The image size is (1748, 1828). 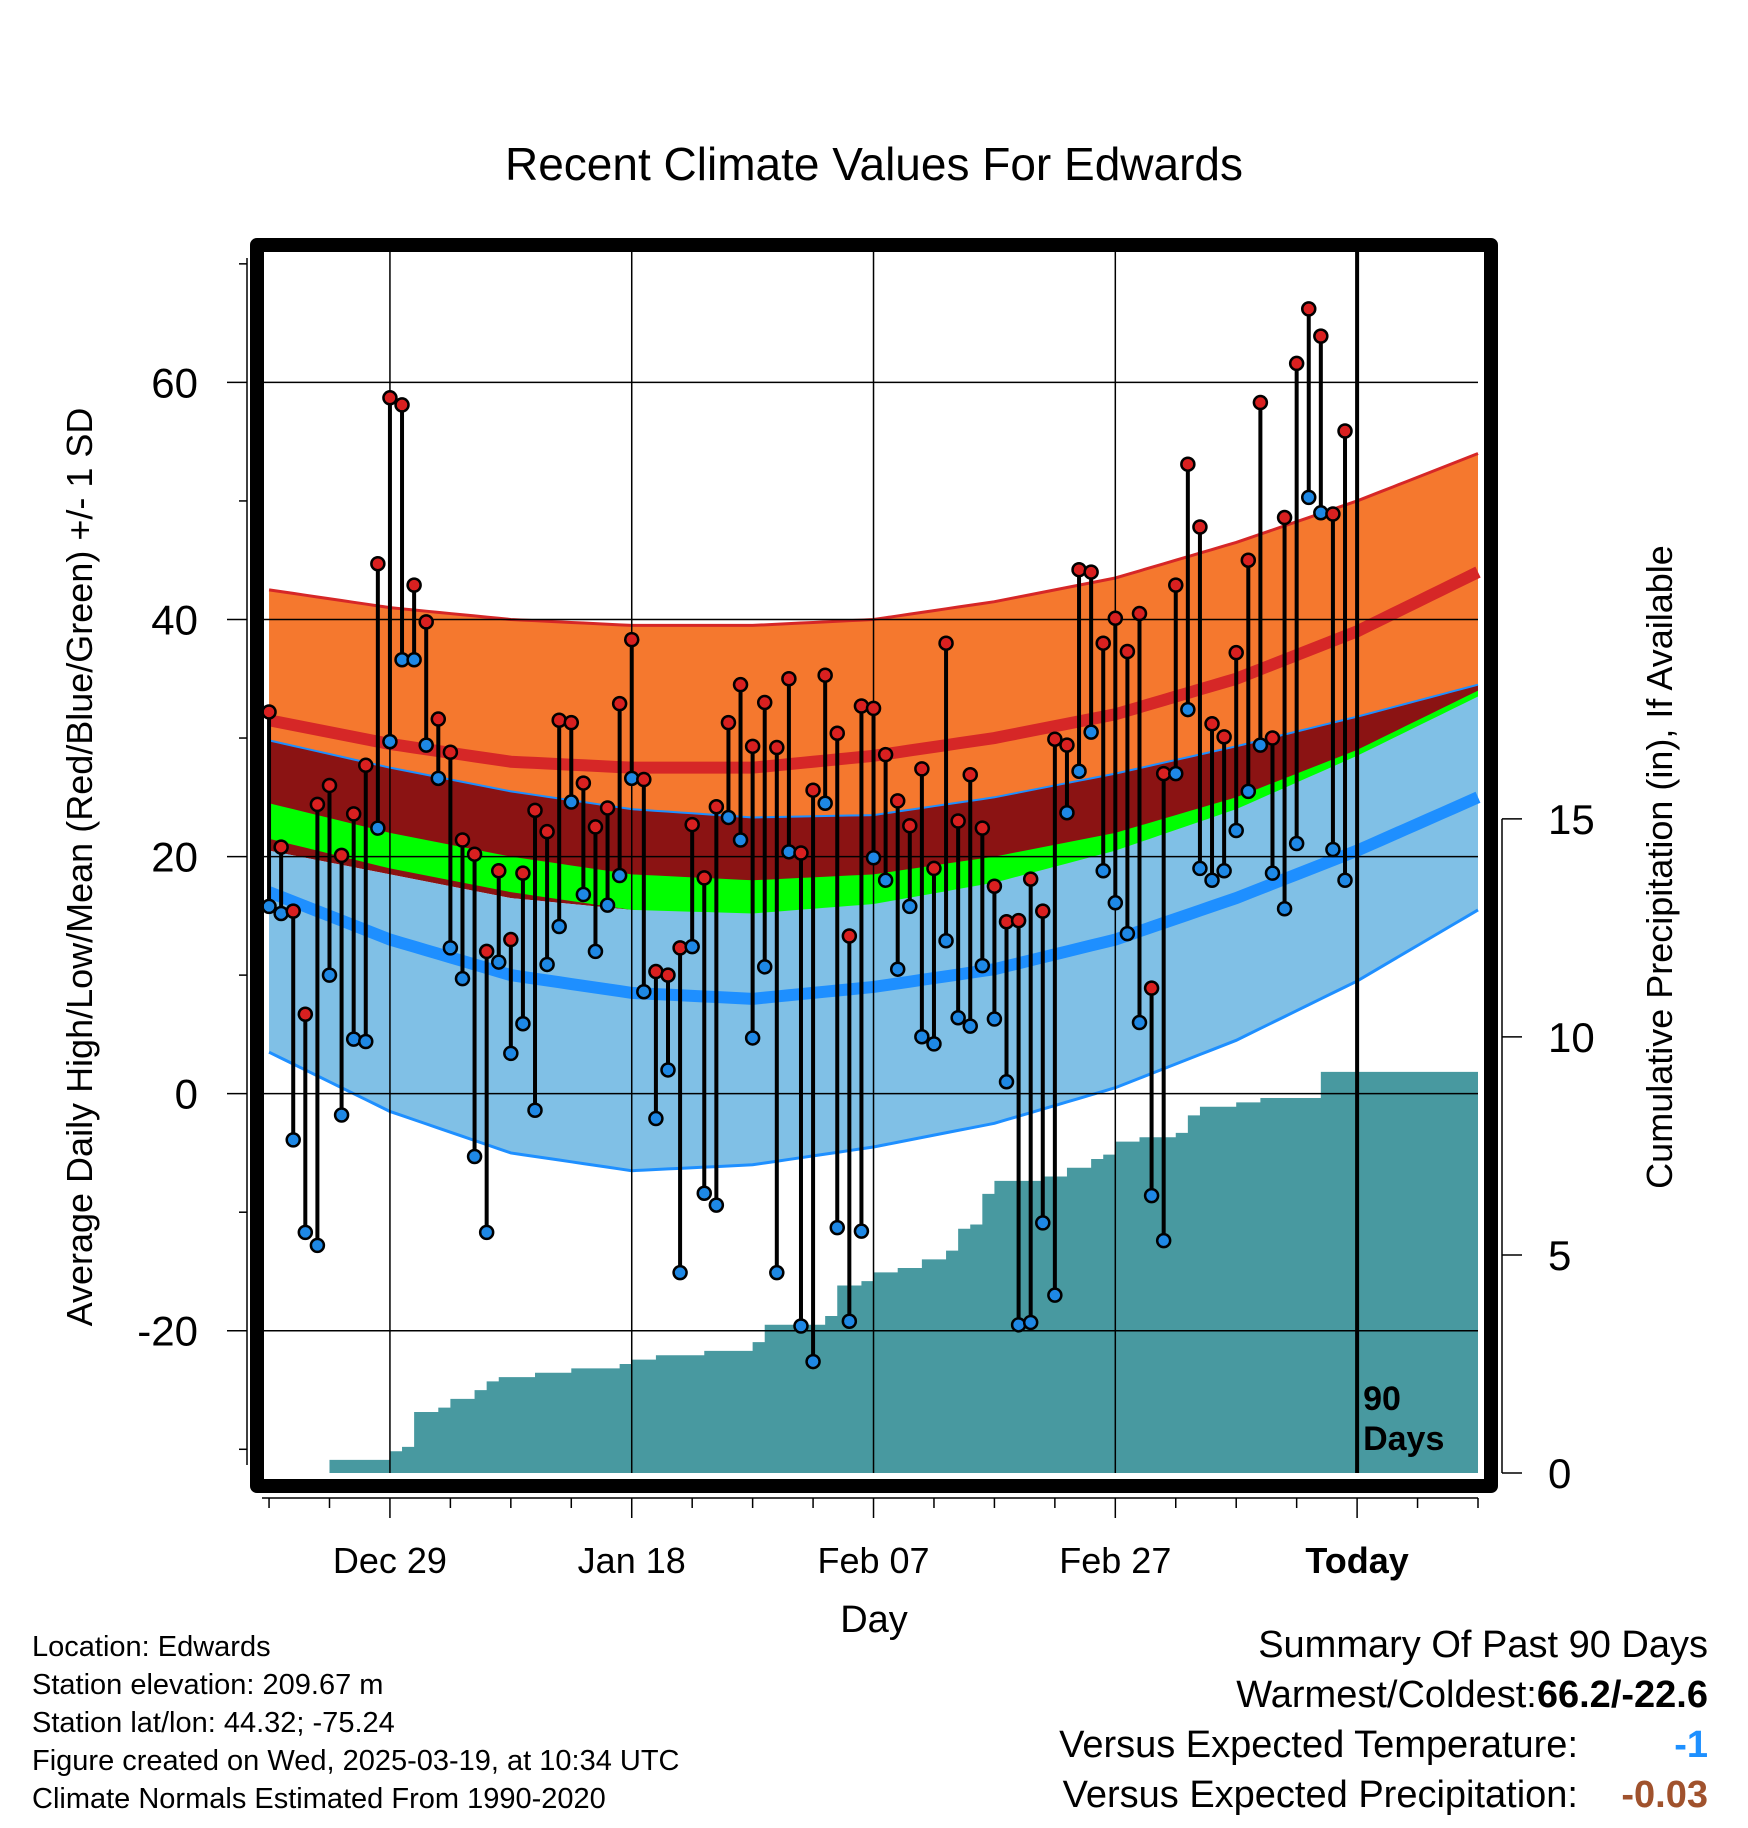 I want to click on x-tick-label-1: Jan 18, so click(x=632, y=1560).